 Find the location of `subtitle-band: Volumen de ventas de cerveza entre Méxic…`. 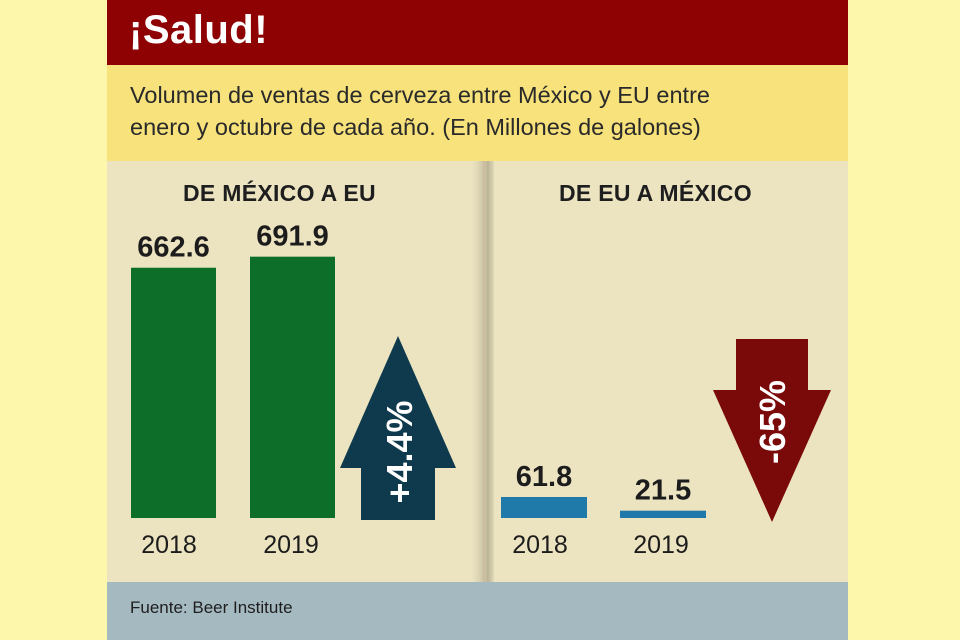

subtitle-band: Volumen de ventas de cerveza entre Méxic… is located at coordinates (477, 113).